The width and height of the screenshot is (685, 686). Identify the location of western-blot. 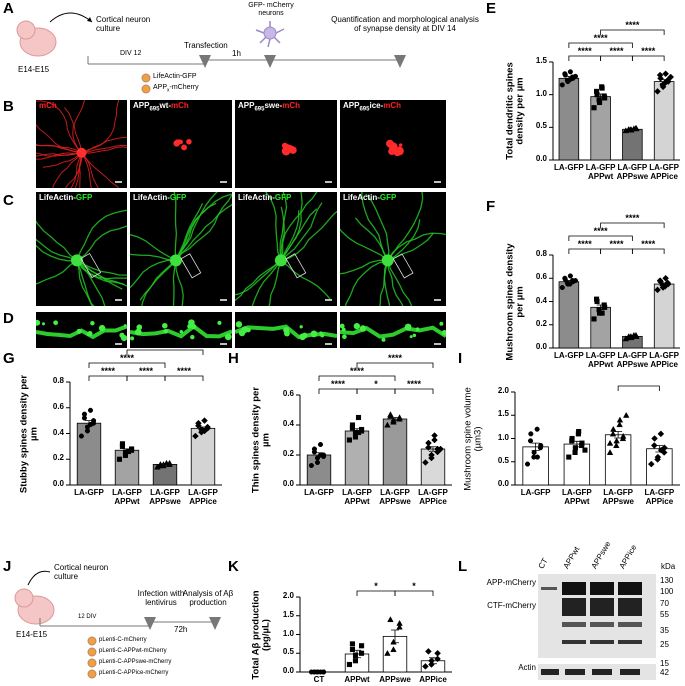
(597, 627).